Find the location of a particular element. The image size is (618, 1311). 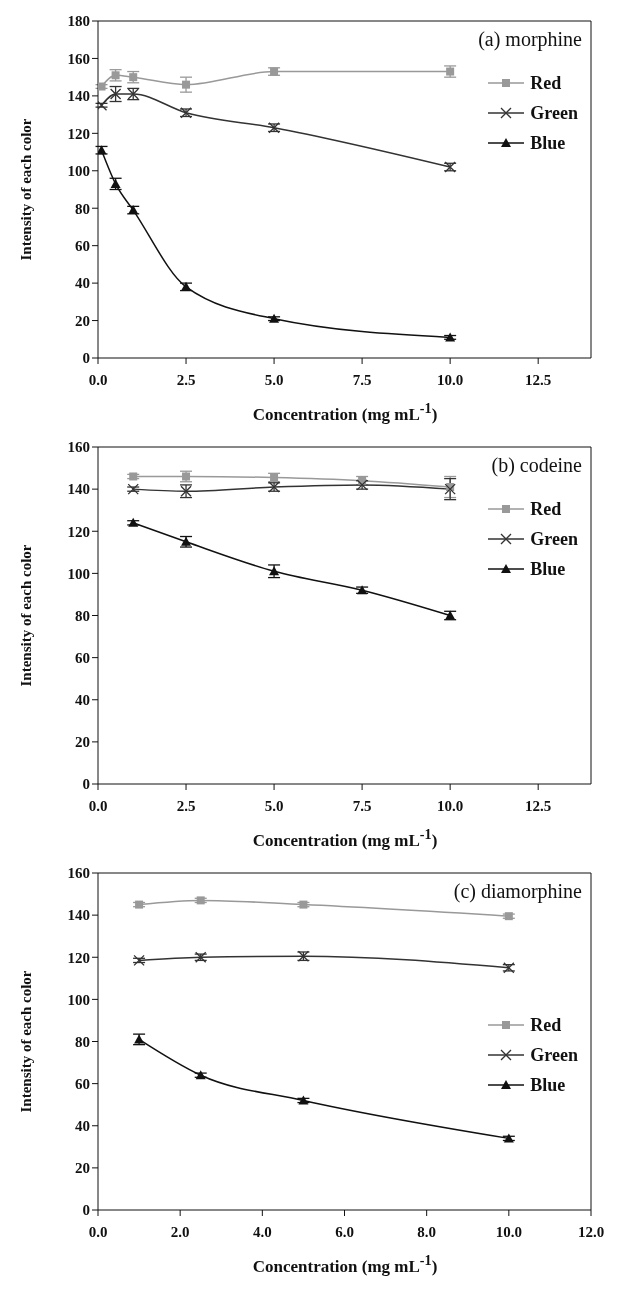

x-tick-label: 12.0 is located at coordinates (591, 1231).